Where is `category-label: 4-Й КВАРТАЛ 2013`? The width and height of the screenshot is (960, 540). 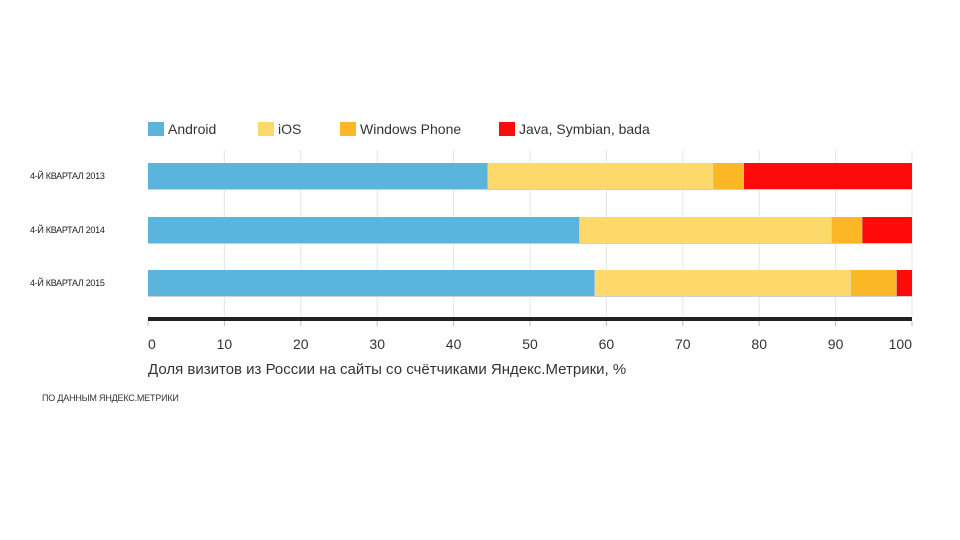 category-label: 4-Й КВАРТАЛ 2013 is located at coordinates (67, 175).